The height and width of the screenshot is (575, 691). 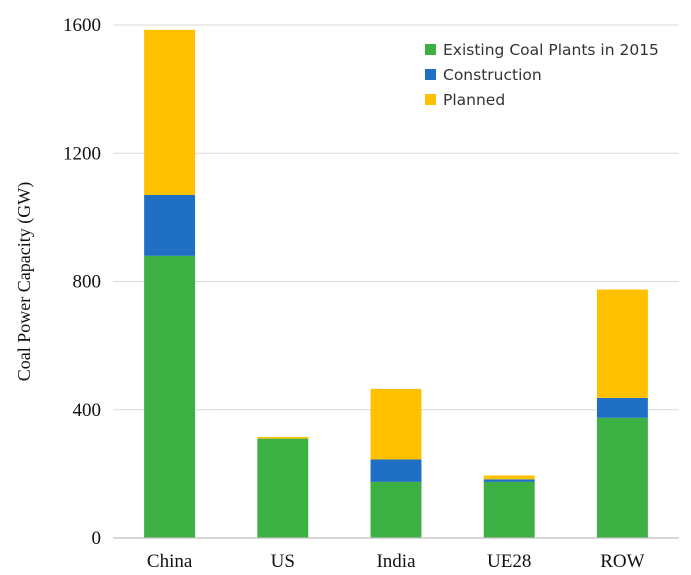 What do you see at coordinates (87, 282) in the screenshot?
I see `y-tick-label: 800` at bounding box center [87, 282].